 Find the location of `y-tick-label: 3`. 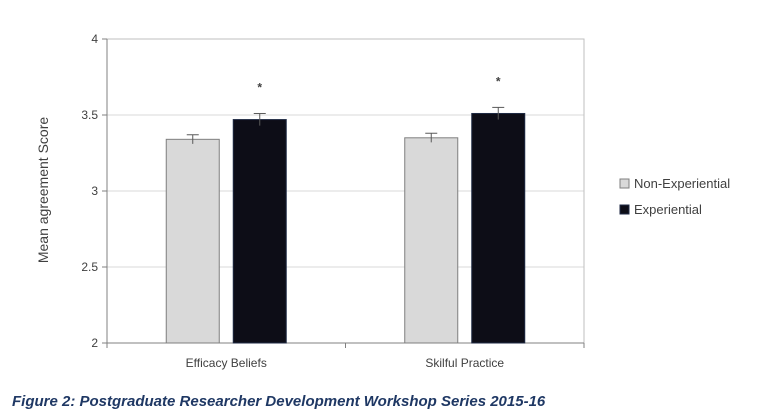

y-tick-label: 3 is located at coordinates (94, 191).